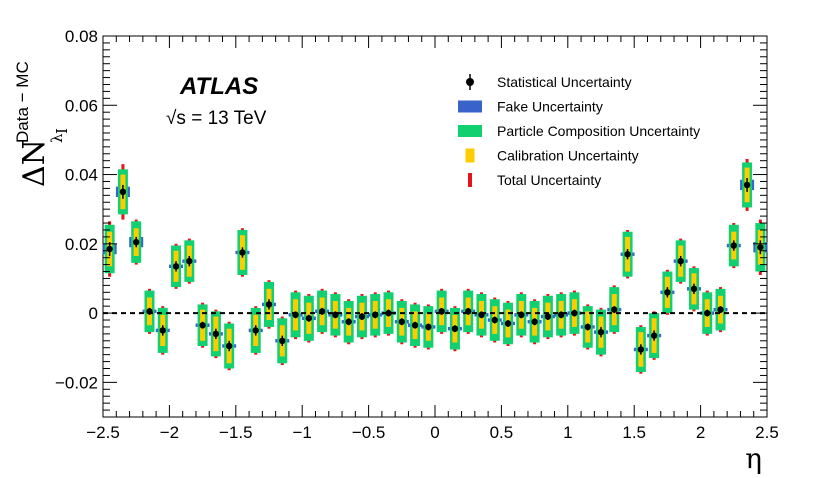 The width and height of the screenshot is (830, 478). Describe the element at coordinates (549, 180) in the screenshot. I see `legend-label: Total Uncertainty` at that location.